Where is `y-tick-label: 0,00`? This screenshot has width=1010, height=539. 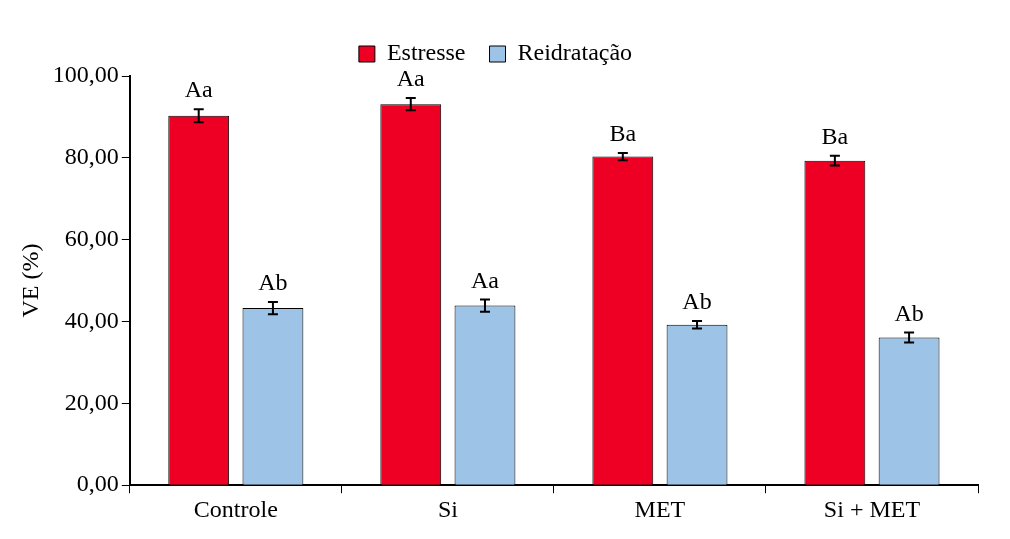 y-tick-label: 0,00 is located at coordinates (97, 483).